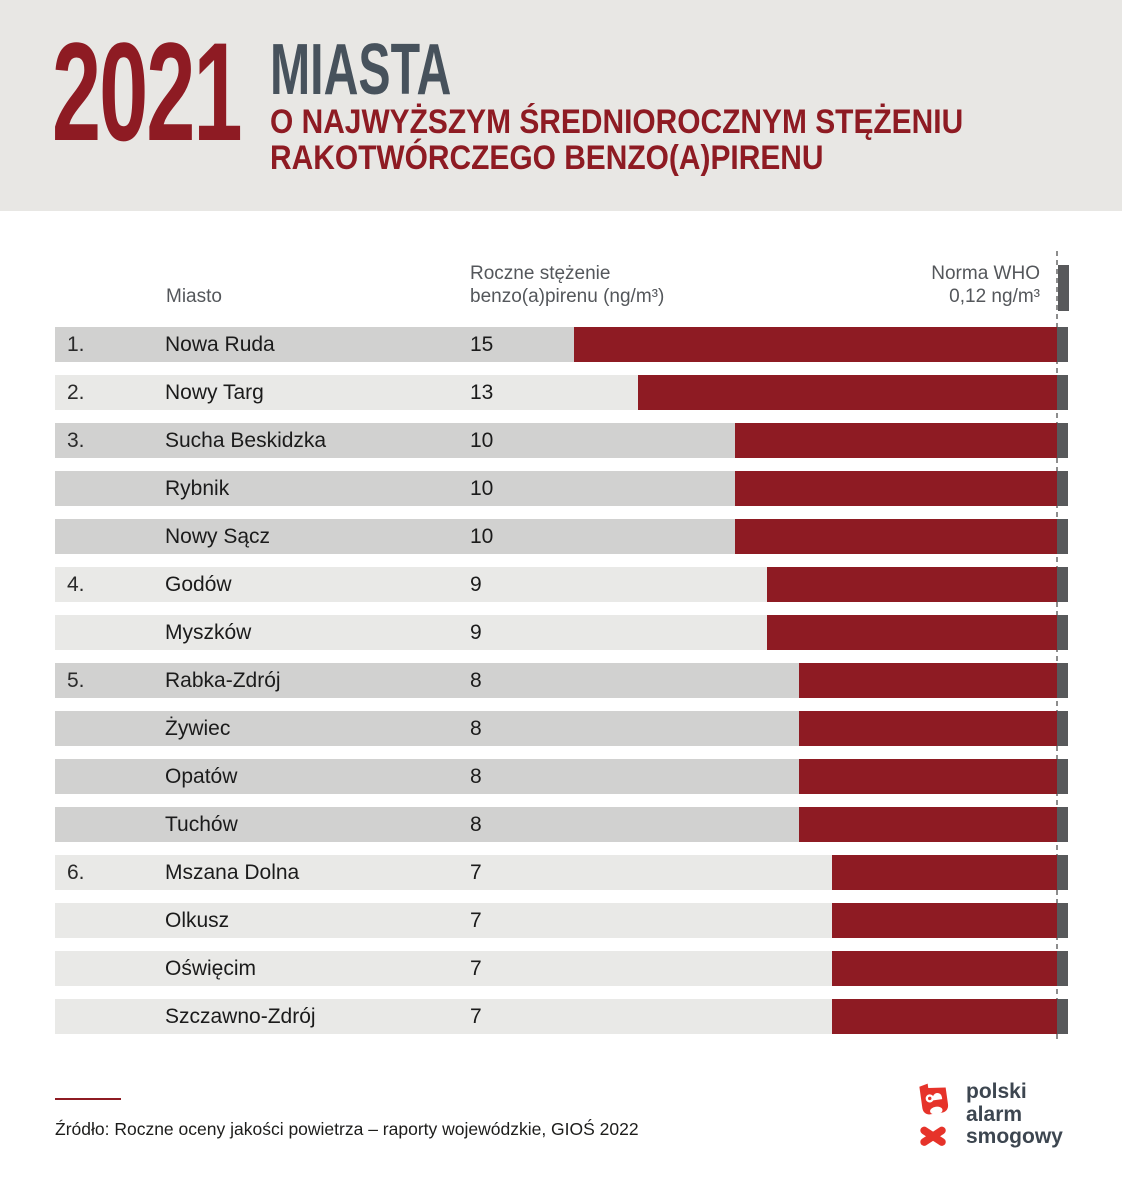 The height and width of the screenshot is (1200, 1122). Describe the element at coordinates (985, 273) in the screenshot. I see `who-norm-label: Norma WHO` at that location.